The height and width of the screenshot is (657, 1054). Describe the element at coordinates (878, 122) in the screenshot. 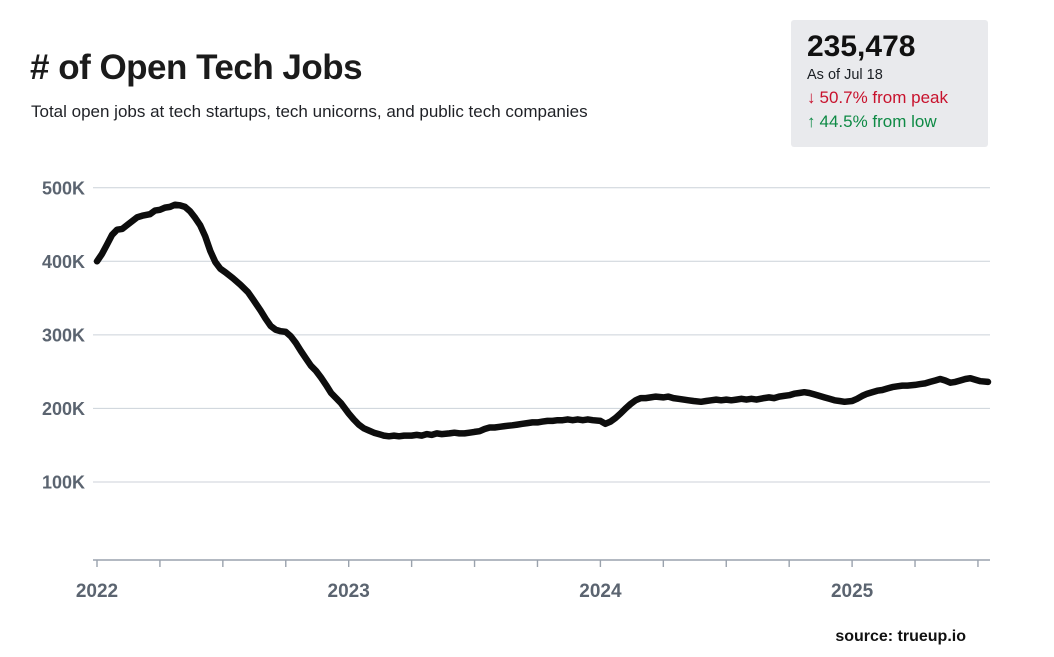

I see `change-from-low-text: 44.5% from low` at that location.